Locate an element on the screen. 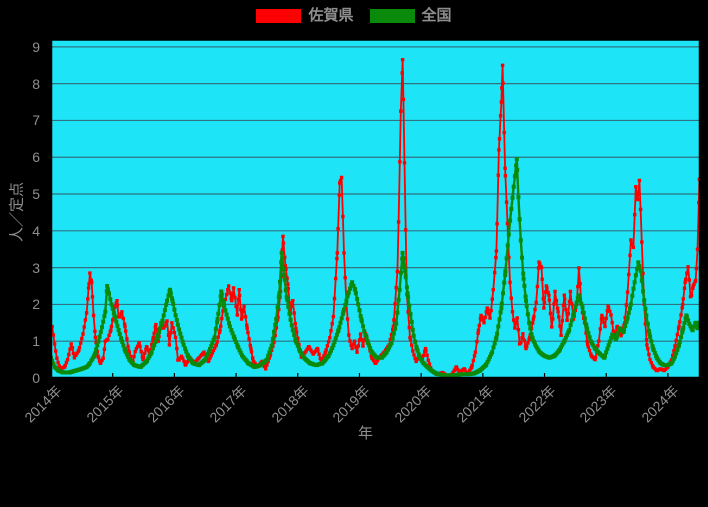 This screenshot has height=507, width=708. y-tick-label-9: 9 is located at coordinates (36, 46).